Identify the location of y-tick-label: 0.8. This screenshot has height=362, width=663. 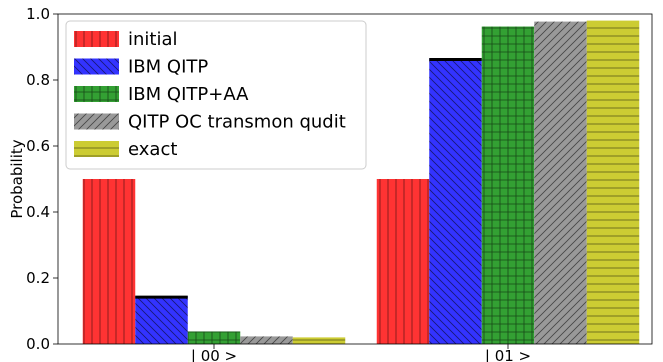
(38, 80).